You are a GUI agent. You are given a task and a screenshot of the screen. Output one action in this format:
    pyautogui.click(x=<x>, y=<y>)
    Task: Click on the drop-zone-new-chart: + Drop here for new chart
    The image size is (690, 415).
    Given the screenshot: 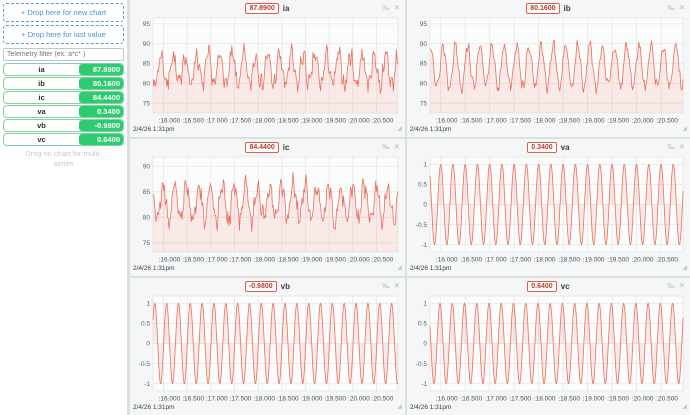 What is the action you would take?
    pyautogui.click(x=63, y=12)
    